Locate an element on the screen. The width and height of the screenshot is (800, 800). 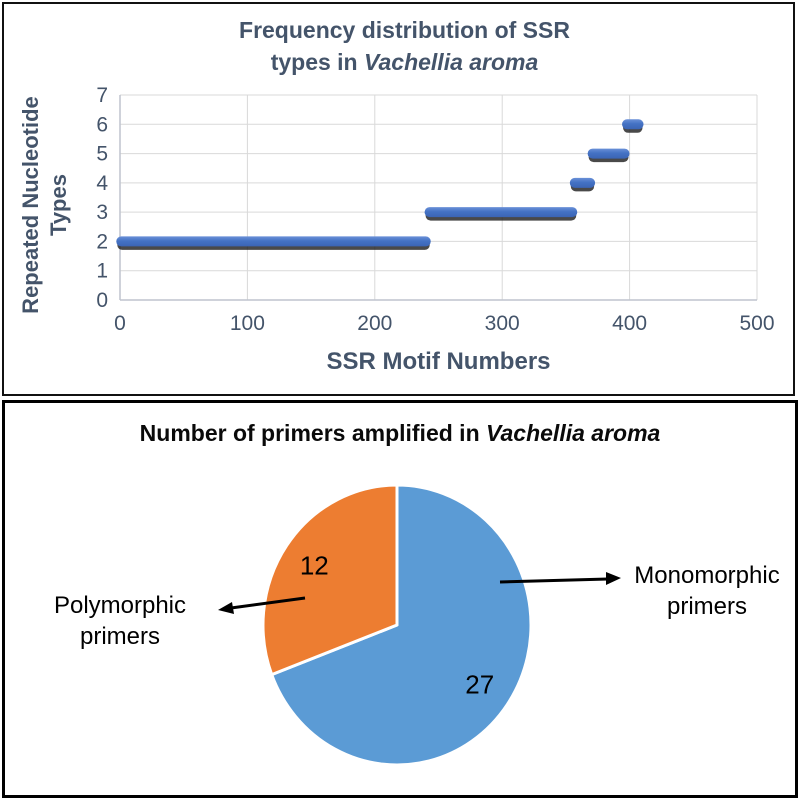
y-tick-label: 0 is located at coordinates (102, 300).